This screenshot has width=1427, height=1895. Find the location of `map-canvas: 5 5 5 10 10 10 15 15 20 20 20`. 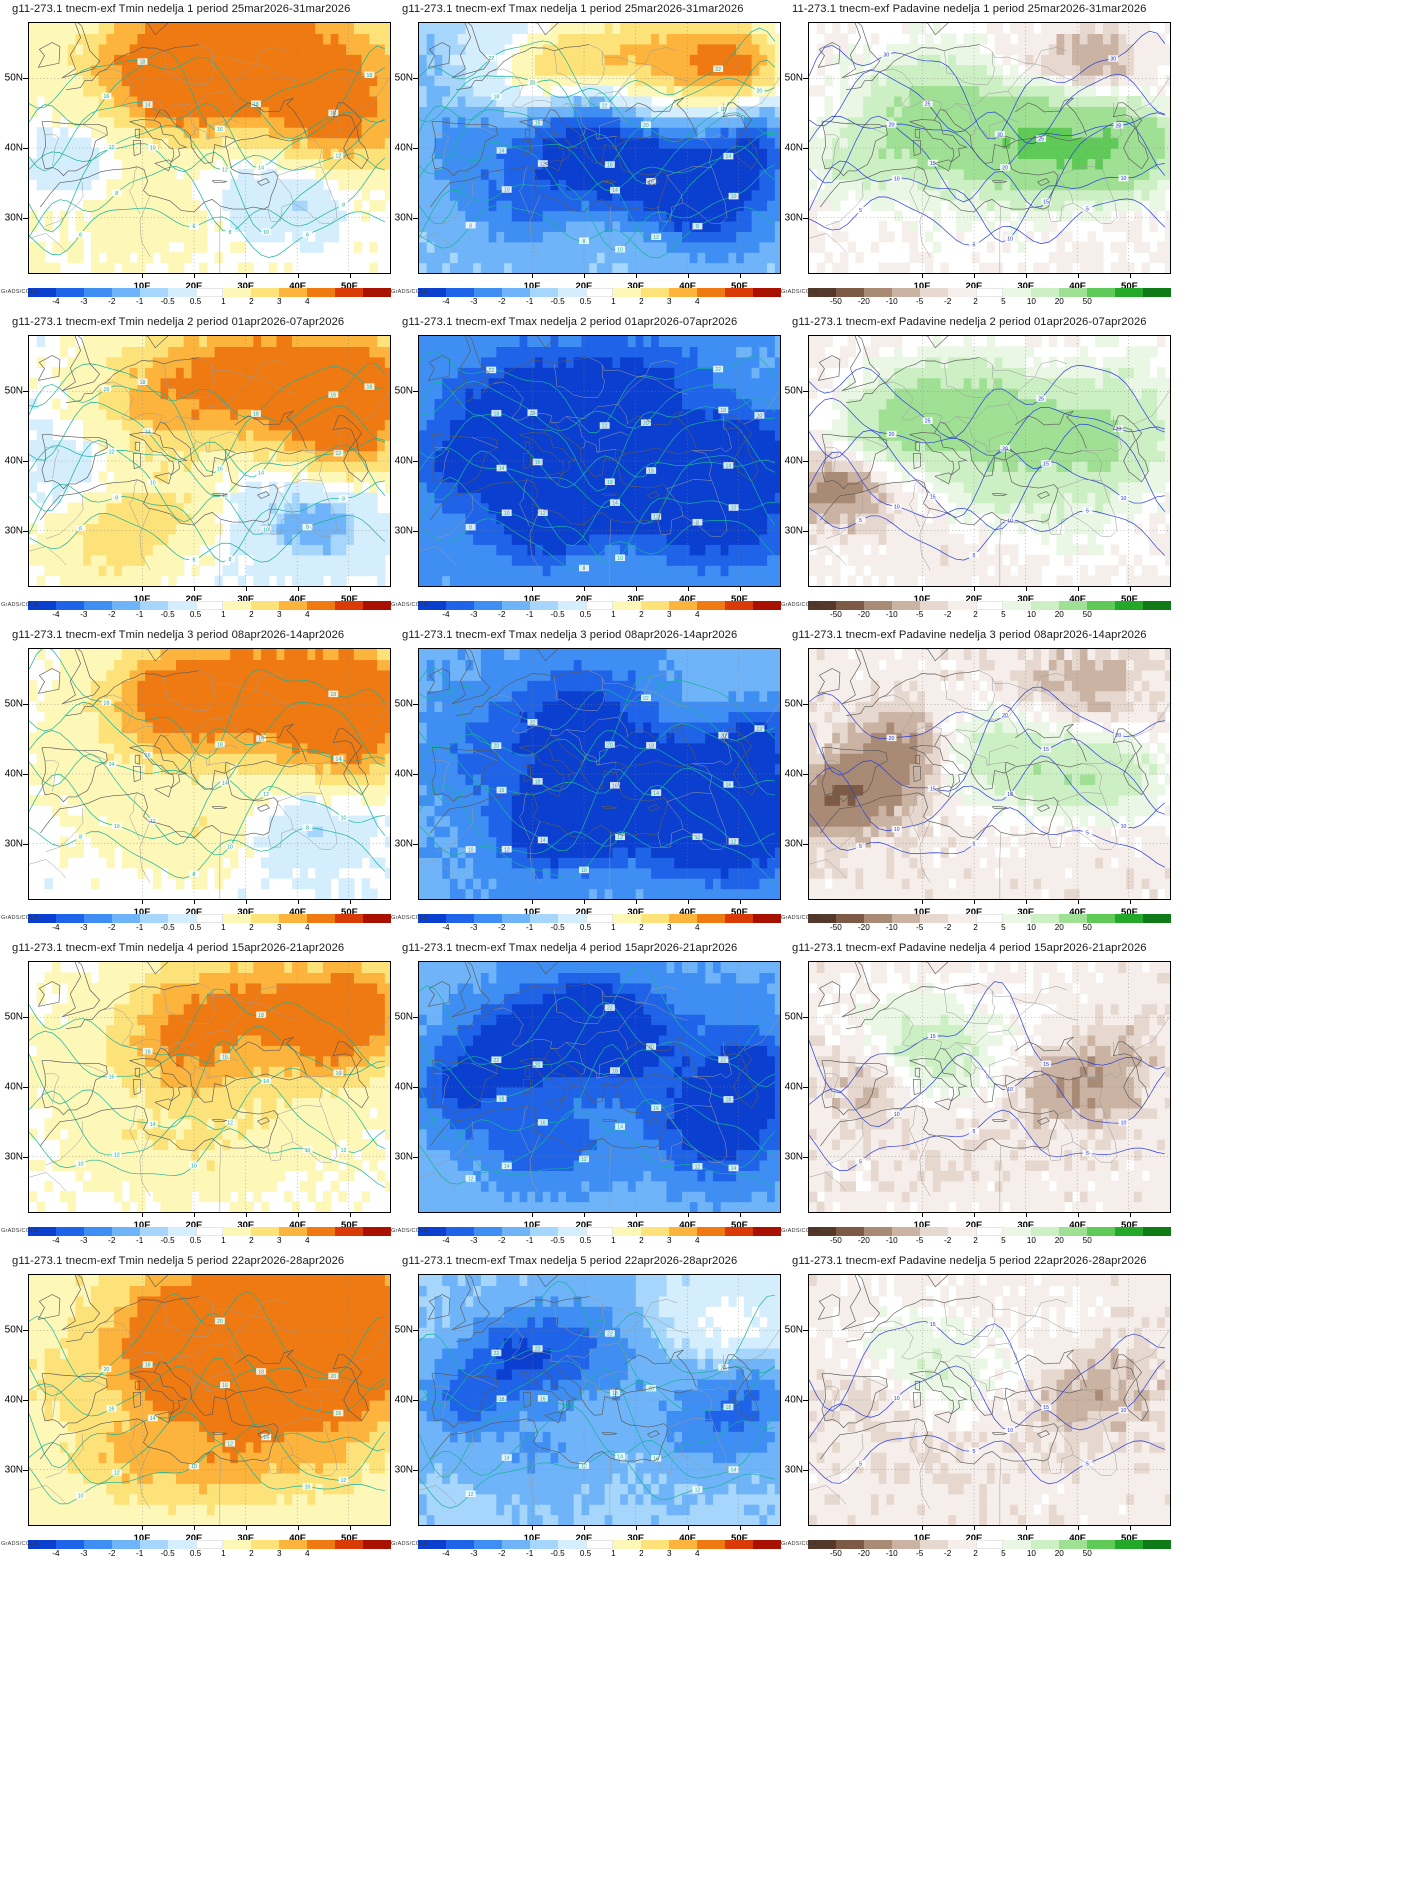

map-canvas: 5 5 5 10 10 10 15 15 20 20 20 is located at coordinates (989, 774).